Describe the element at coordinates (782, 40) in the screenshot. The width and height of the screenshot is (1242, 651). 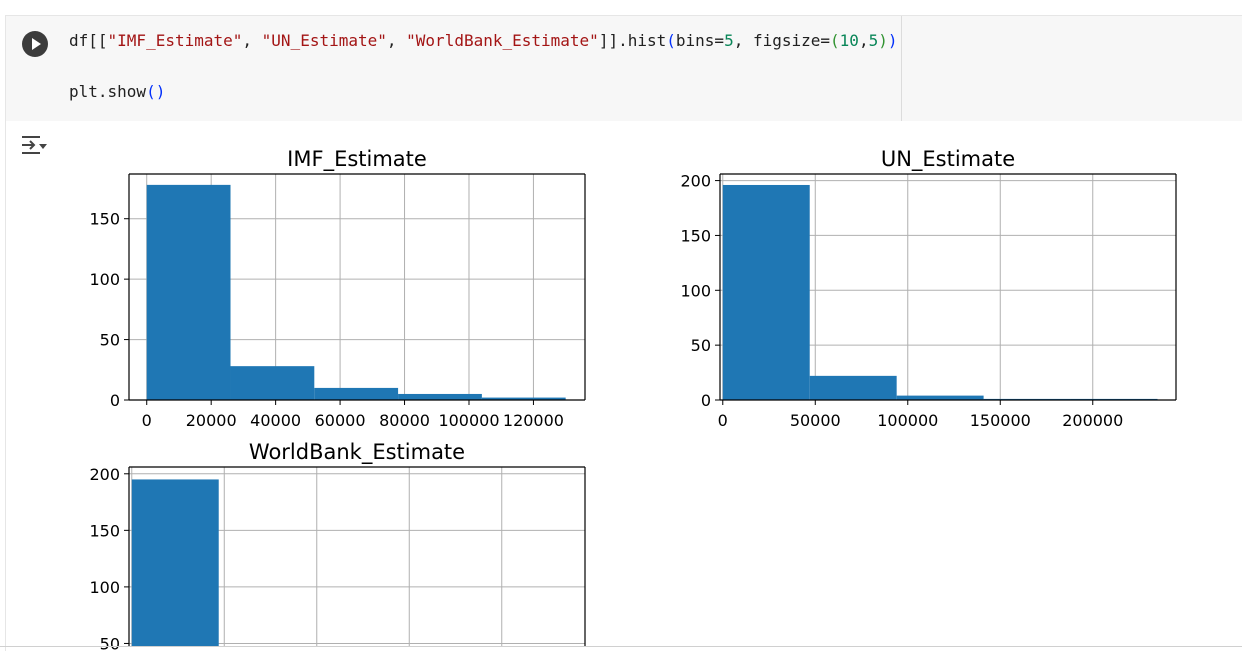
I see `code-token: , figsize=` at that location.